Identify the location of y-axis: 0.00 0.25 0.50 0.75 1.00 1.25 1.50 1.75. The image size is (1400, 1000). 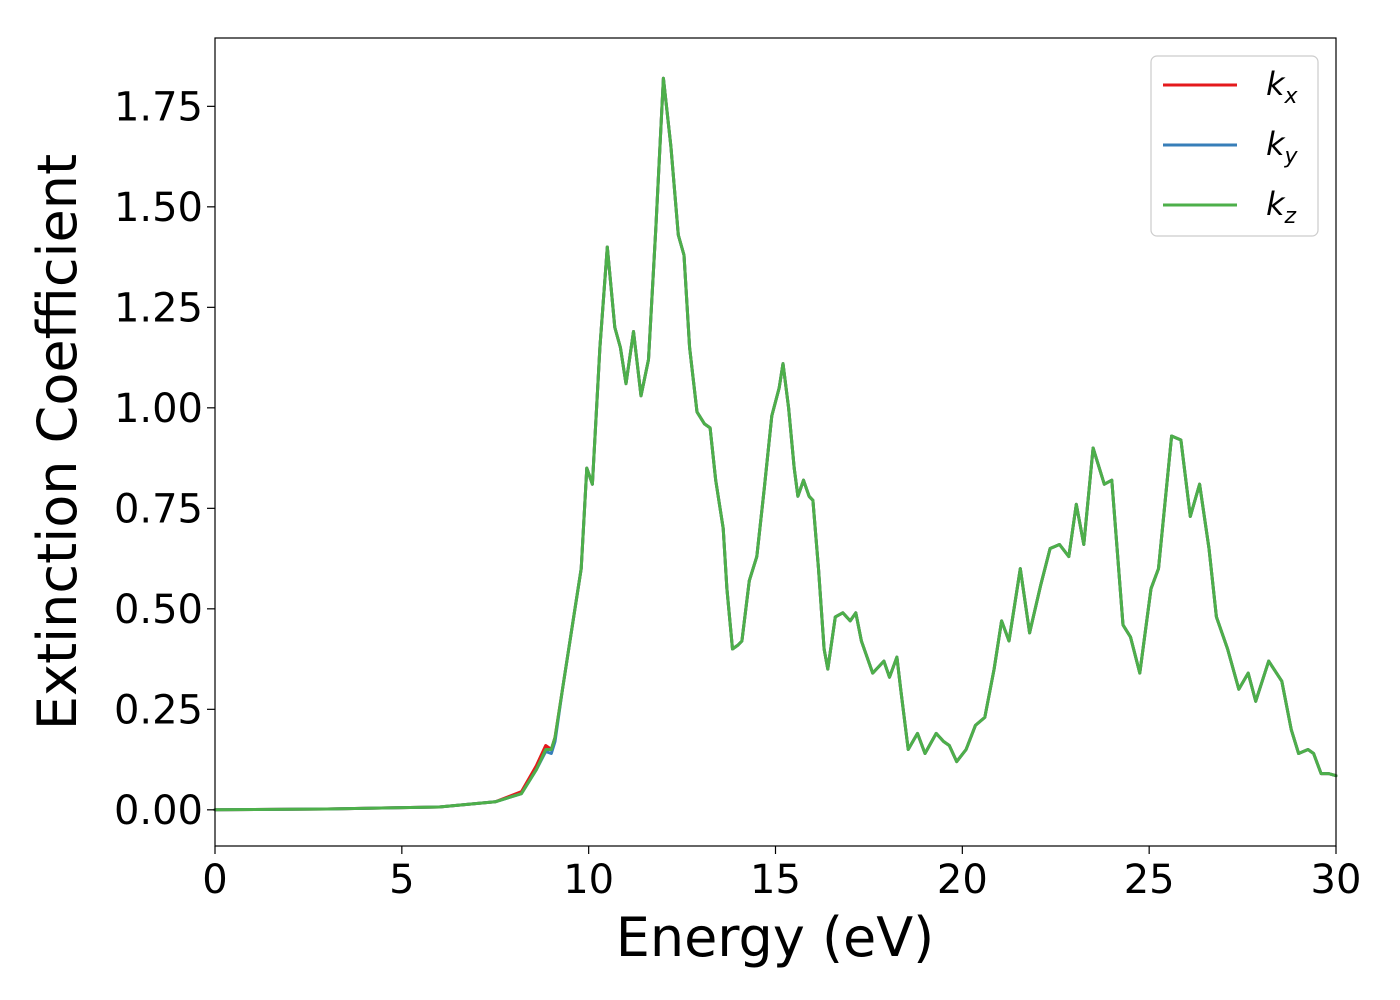
(164, 459).